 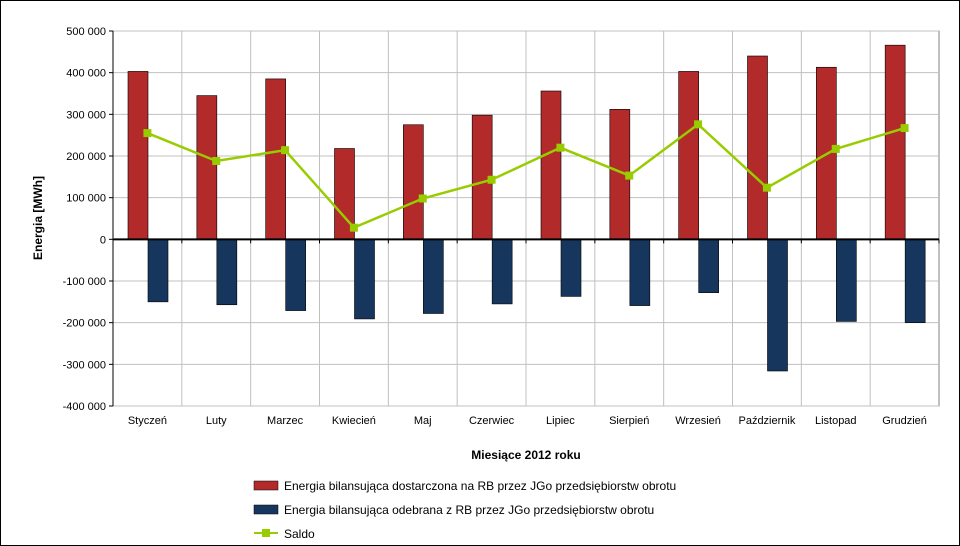 What do you see at coordinates (836, 421) in the screenshot?
I see `x-tick-label: Listopad` at bounding box center [836, 421].